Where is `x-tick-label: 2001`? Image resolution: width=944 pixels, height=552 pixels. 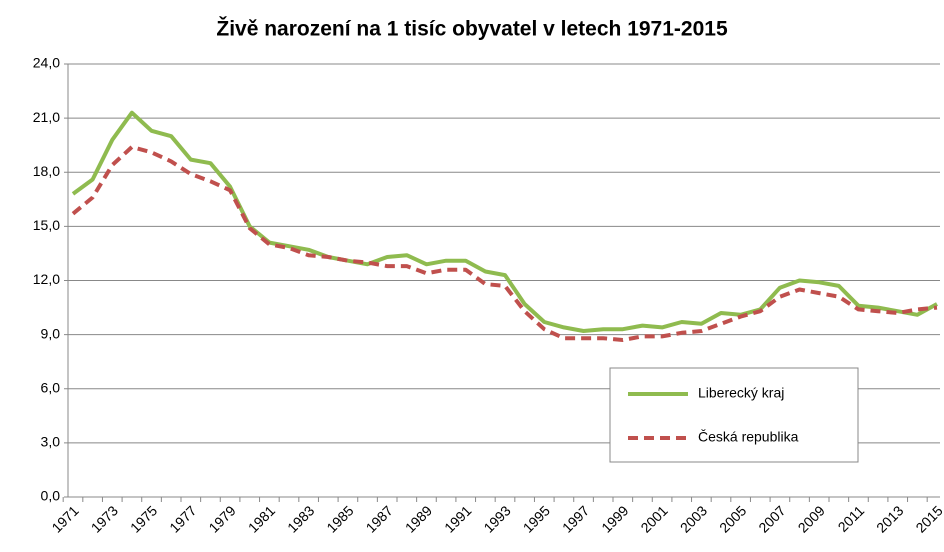 x-tick-label: 2001 is located at coordinates (653, 518).